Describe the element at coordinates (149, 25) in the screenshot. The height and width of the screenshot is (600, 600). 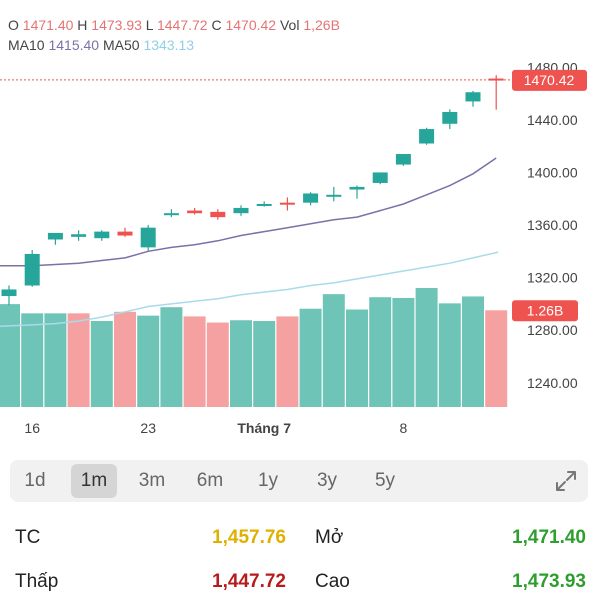
I see `low-label: L` at that location.